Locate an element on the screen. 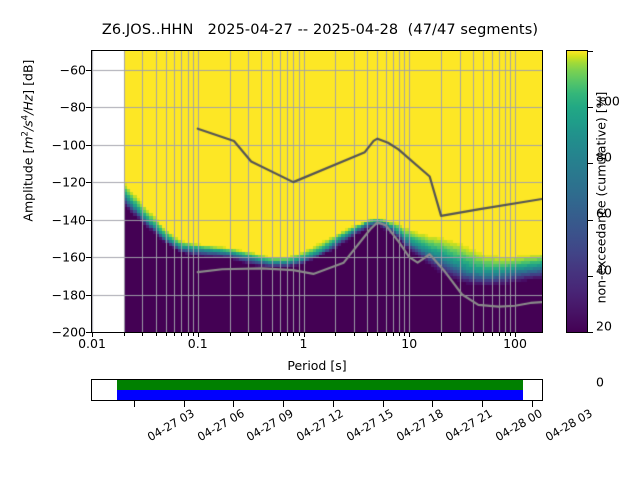 This screenshot has width=640, height=480. y-tick-label: −80 is located at coordinates (72, 107).